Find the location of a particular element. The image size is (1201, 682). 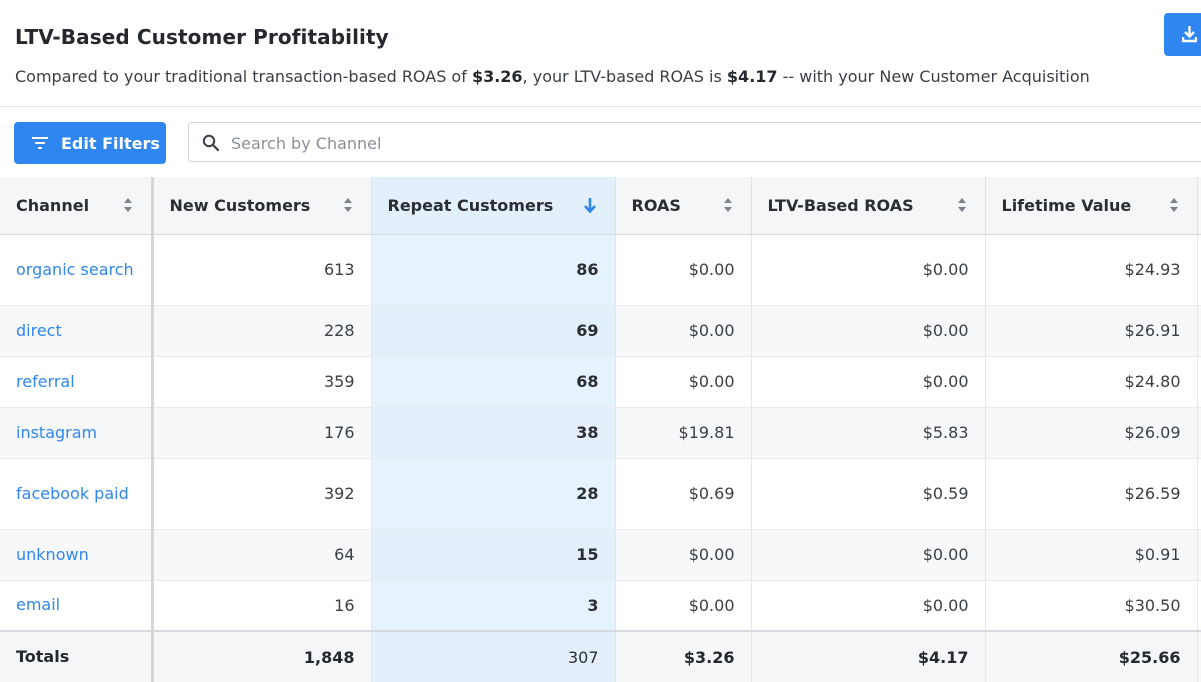

column-header-lifetime-value: Lifetime Value is located at coordinates (1091, 206).